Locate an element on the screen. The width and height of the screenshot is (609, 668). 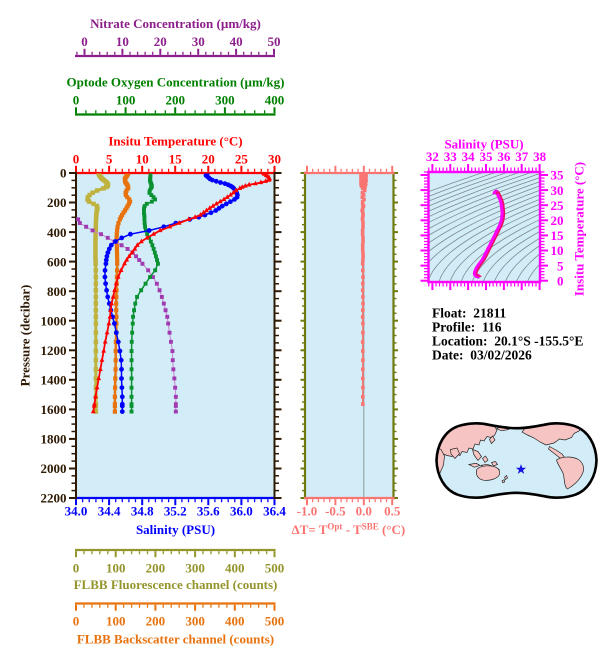
svg-text: 38 is located at coordinates (540, 156).